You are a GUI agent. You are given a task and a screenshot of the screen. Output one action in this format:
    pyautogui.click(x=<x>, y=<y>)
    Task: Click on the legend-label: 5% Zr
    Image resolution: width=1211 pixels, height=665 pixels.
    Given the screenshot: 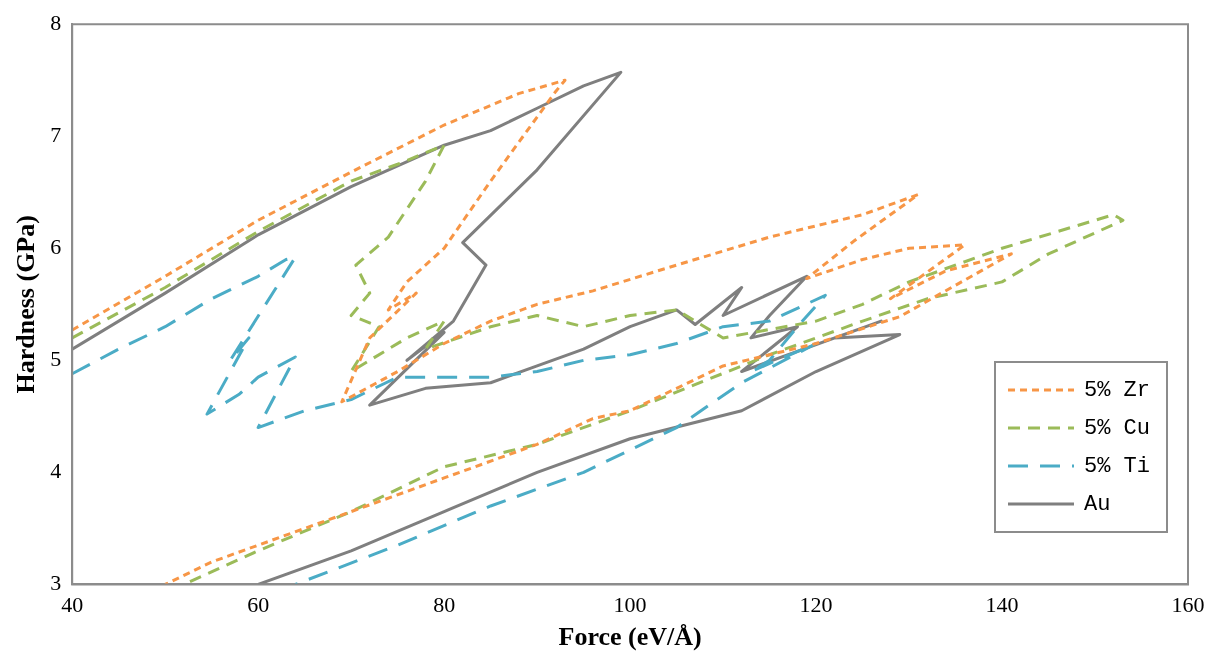 What is the action you would take?
    pyautogui.click(x=1116, y=390)
    